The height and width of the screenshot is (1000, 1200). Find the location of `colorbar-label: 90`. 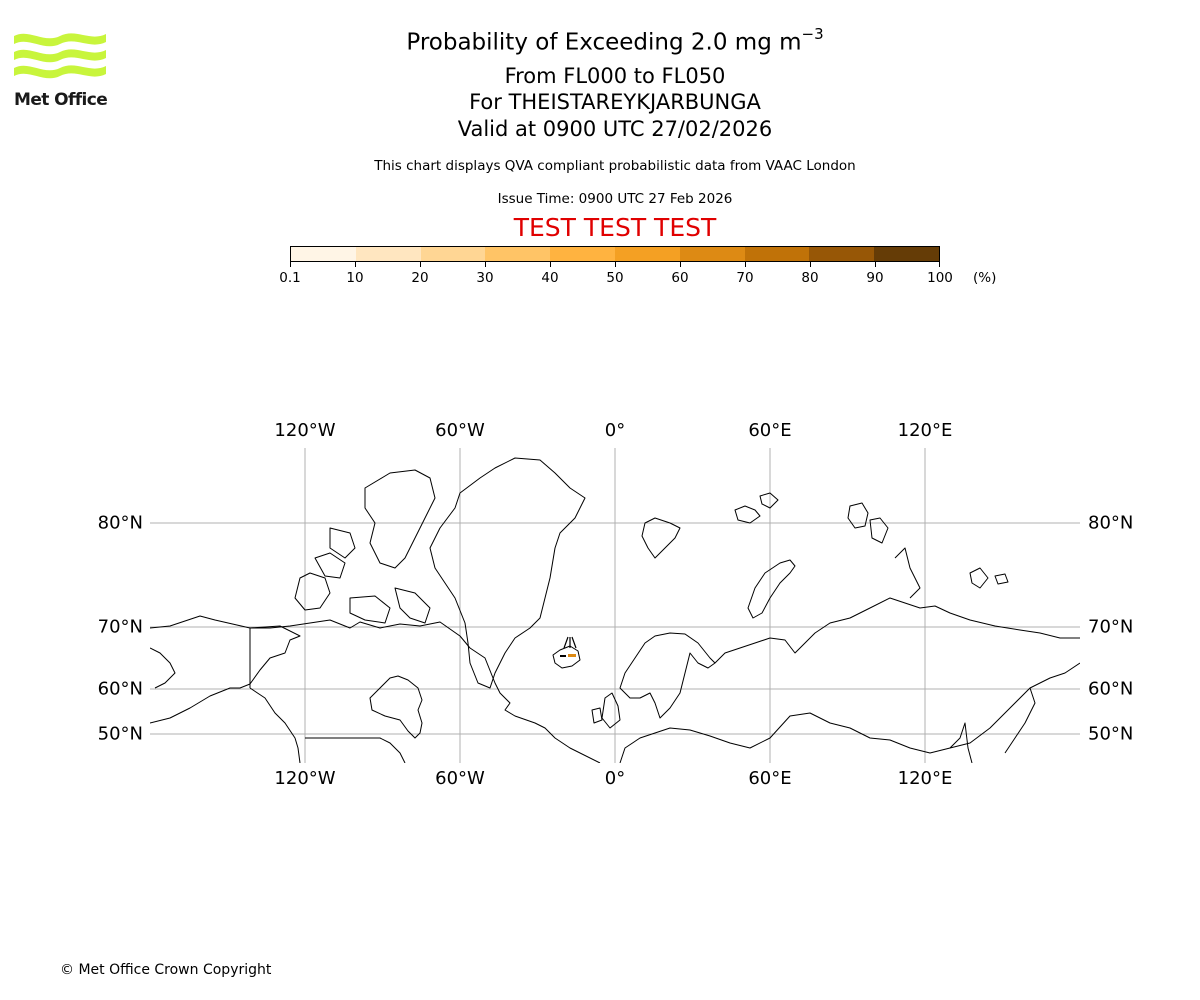

colorbar-label: 90 is located at coordinates (875, 278).